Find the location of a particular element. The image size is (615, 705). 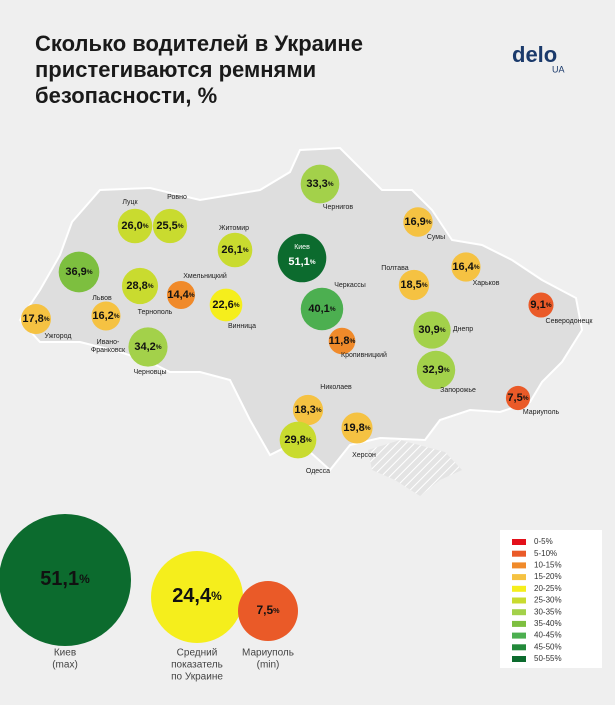

summary-text: (min) is located at coordinates (268, 665).